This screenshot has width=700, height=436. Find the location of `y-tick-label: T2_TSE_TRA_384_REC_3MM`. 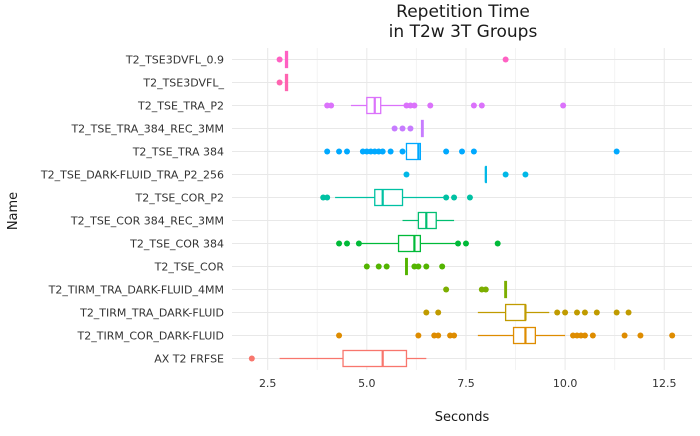

y-tick-label: T2_TSE_TRA_384_REC_3MM is located at coordinates (147, 129).